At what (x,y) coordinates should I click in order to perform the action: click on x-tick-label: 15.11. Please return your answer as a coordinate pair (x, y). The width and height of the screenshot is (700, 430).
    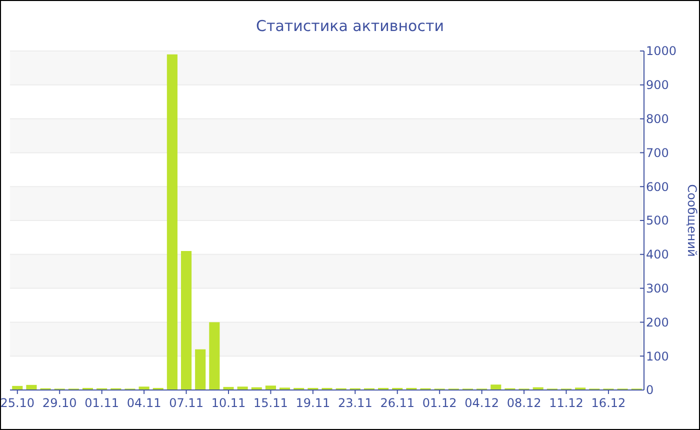
    Looking at the image, I should click on (271, 403).